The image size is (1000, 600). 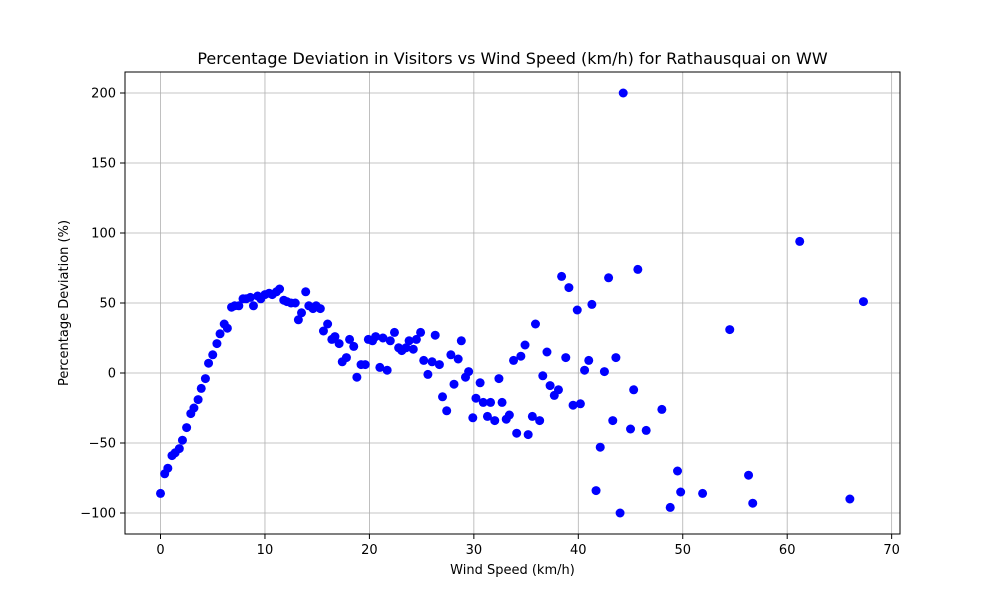 What do you see at coordinates (160, 550) in the screenshot?
I see `x-tick-label: 0` at bounding box center [160, 550].